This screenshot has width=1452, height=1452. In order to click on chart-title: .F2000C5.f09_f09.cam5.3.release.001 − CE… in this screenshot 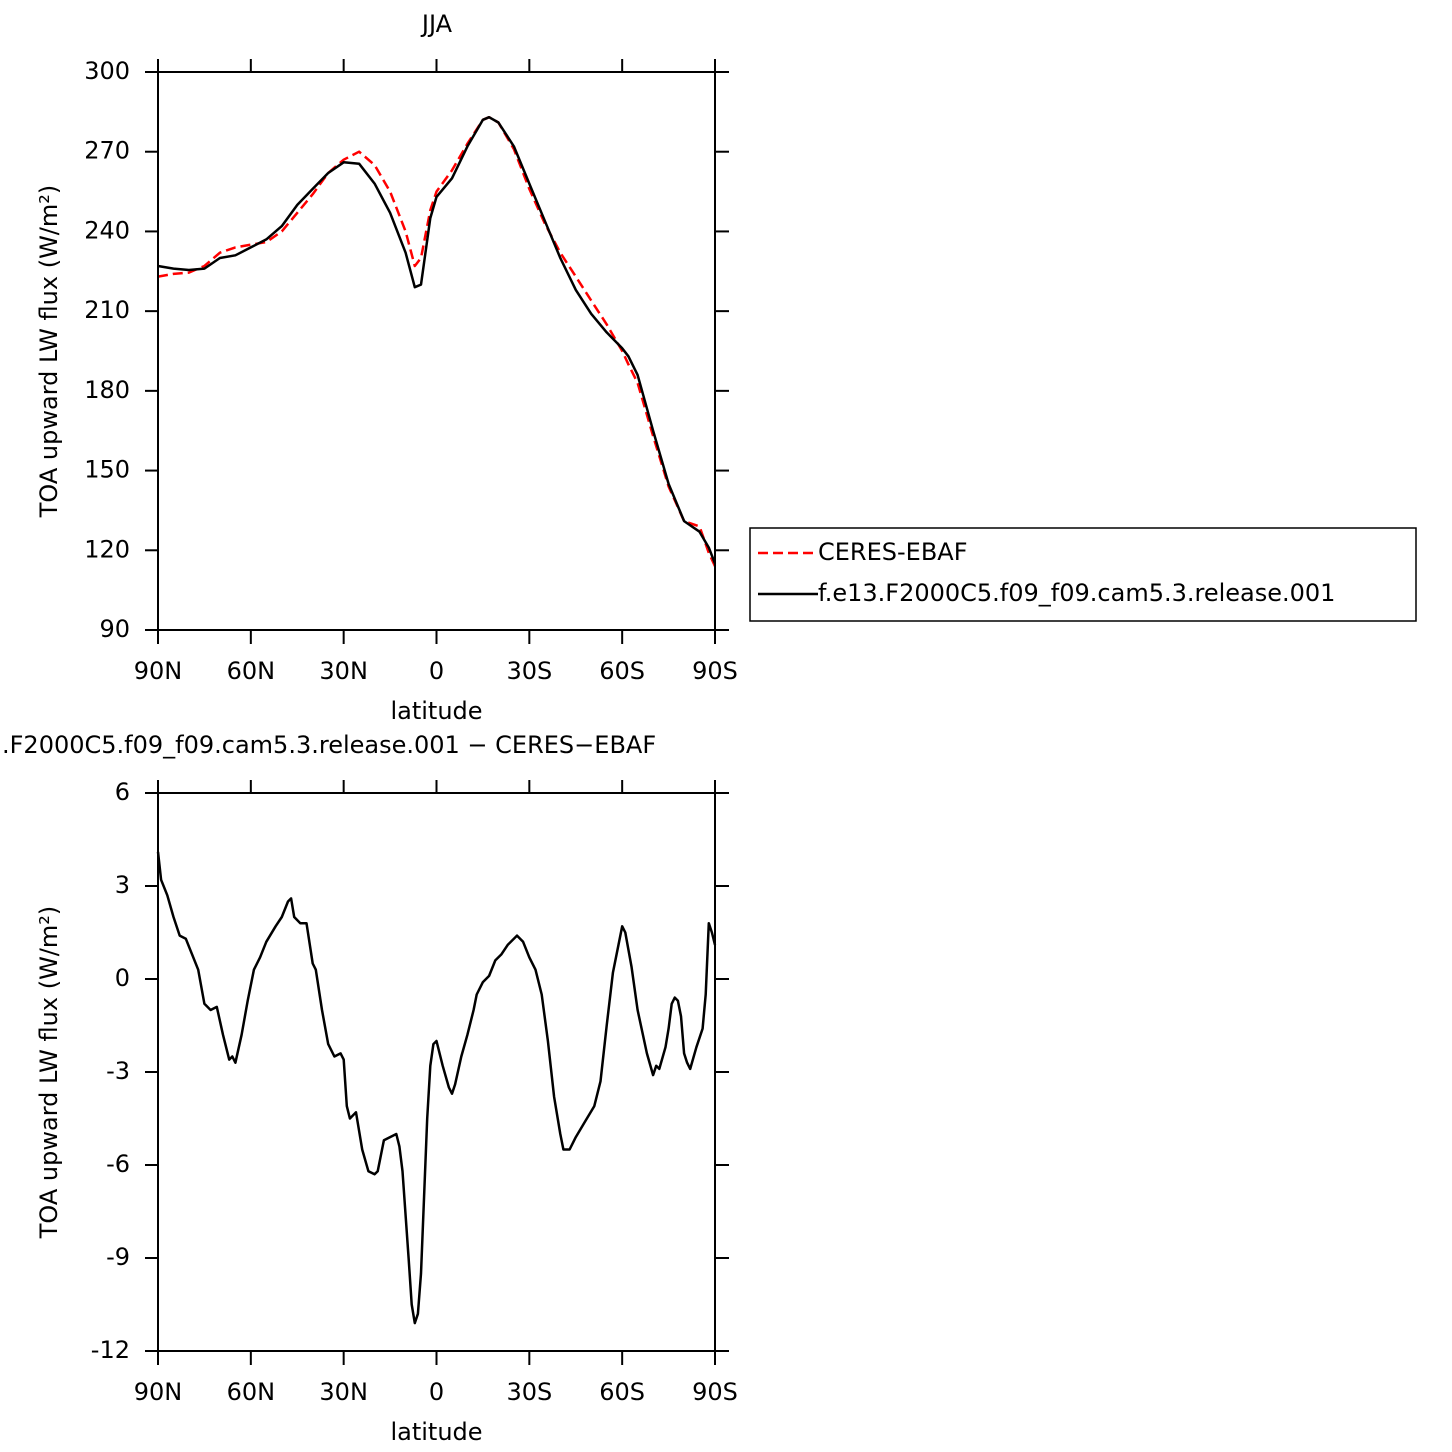, I will do `click(329, 745)`.